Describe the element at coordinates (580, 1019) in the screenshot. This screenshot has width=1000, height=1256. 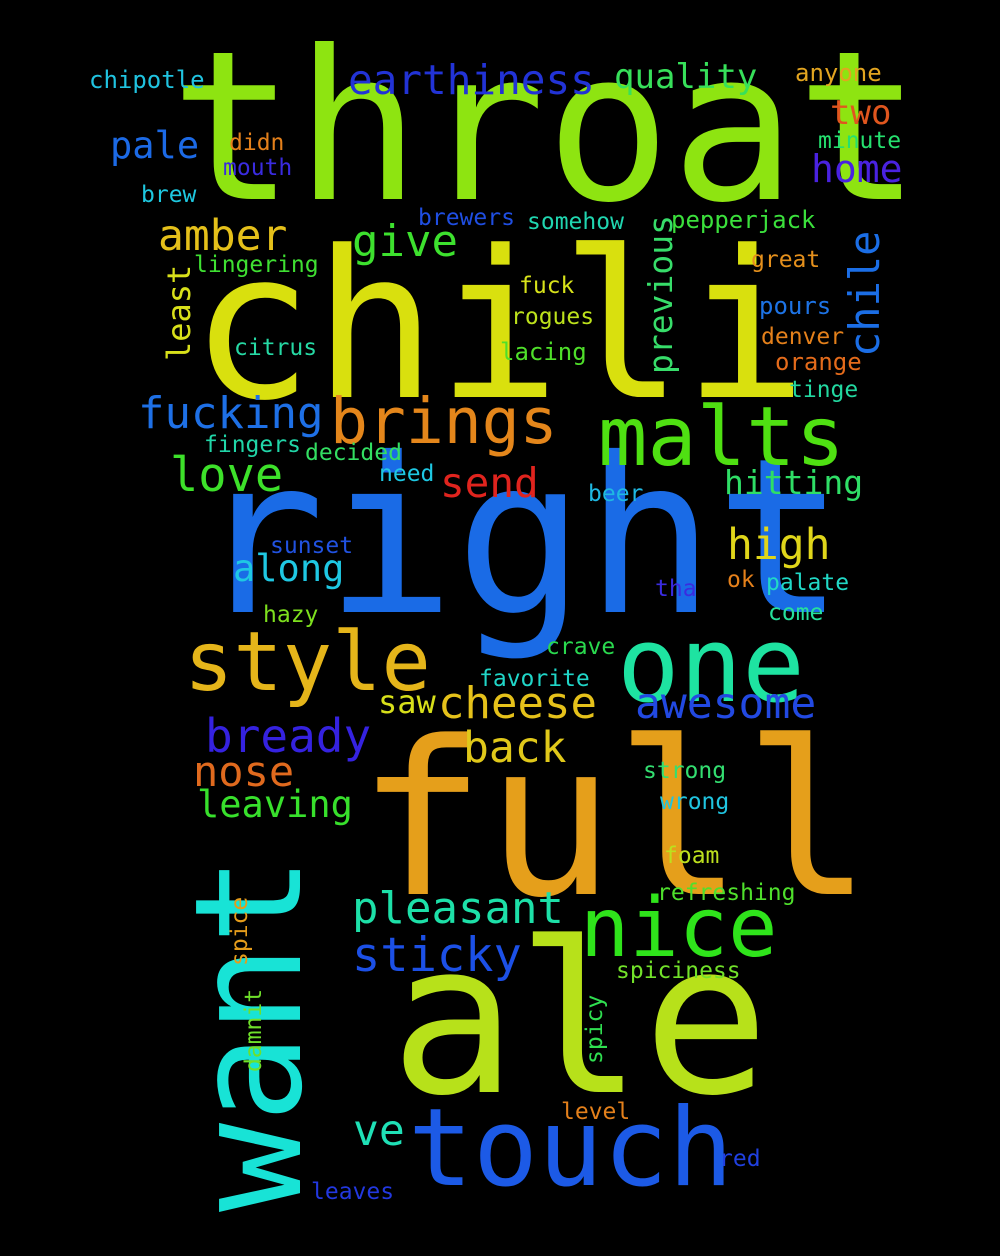
I see `word-ale: ale` at that location.